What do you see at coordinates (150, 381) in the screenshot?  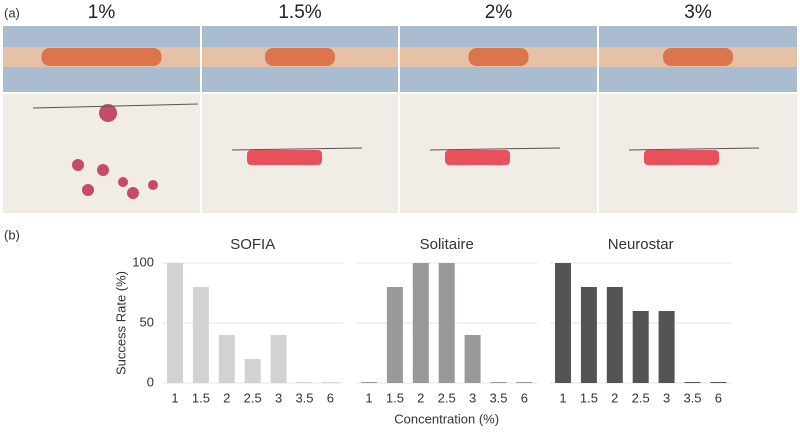 I see `y-tick-label: 0` at bounding box center [150, 381].